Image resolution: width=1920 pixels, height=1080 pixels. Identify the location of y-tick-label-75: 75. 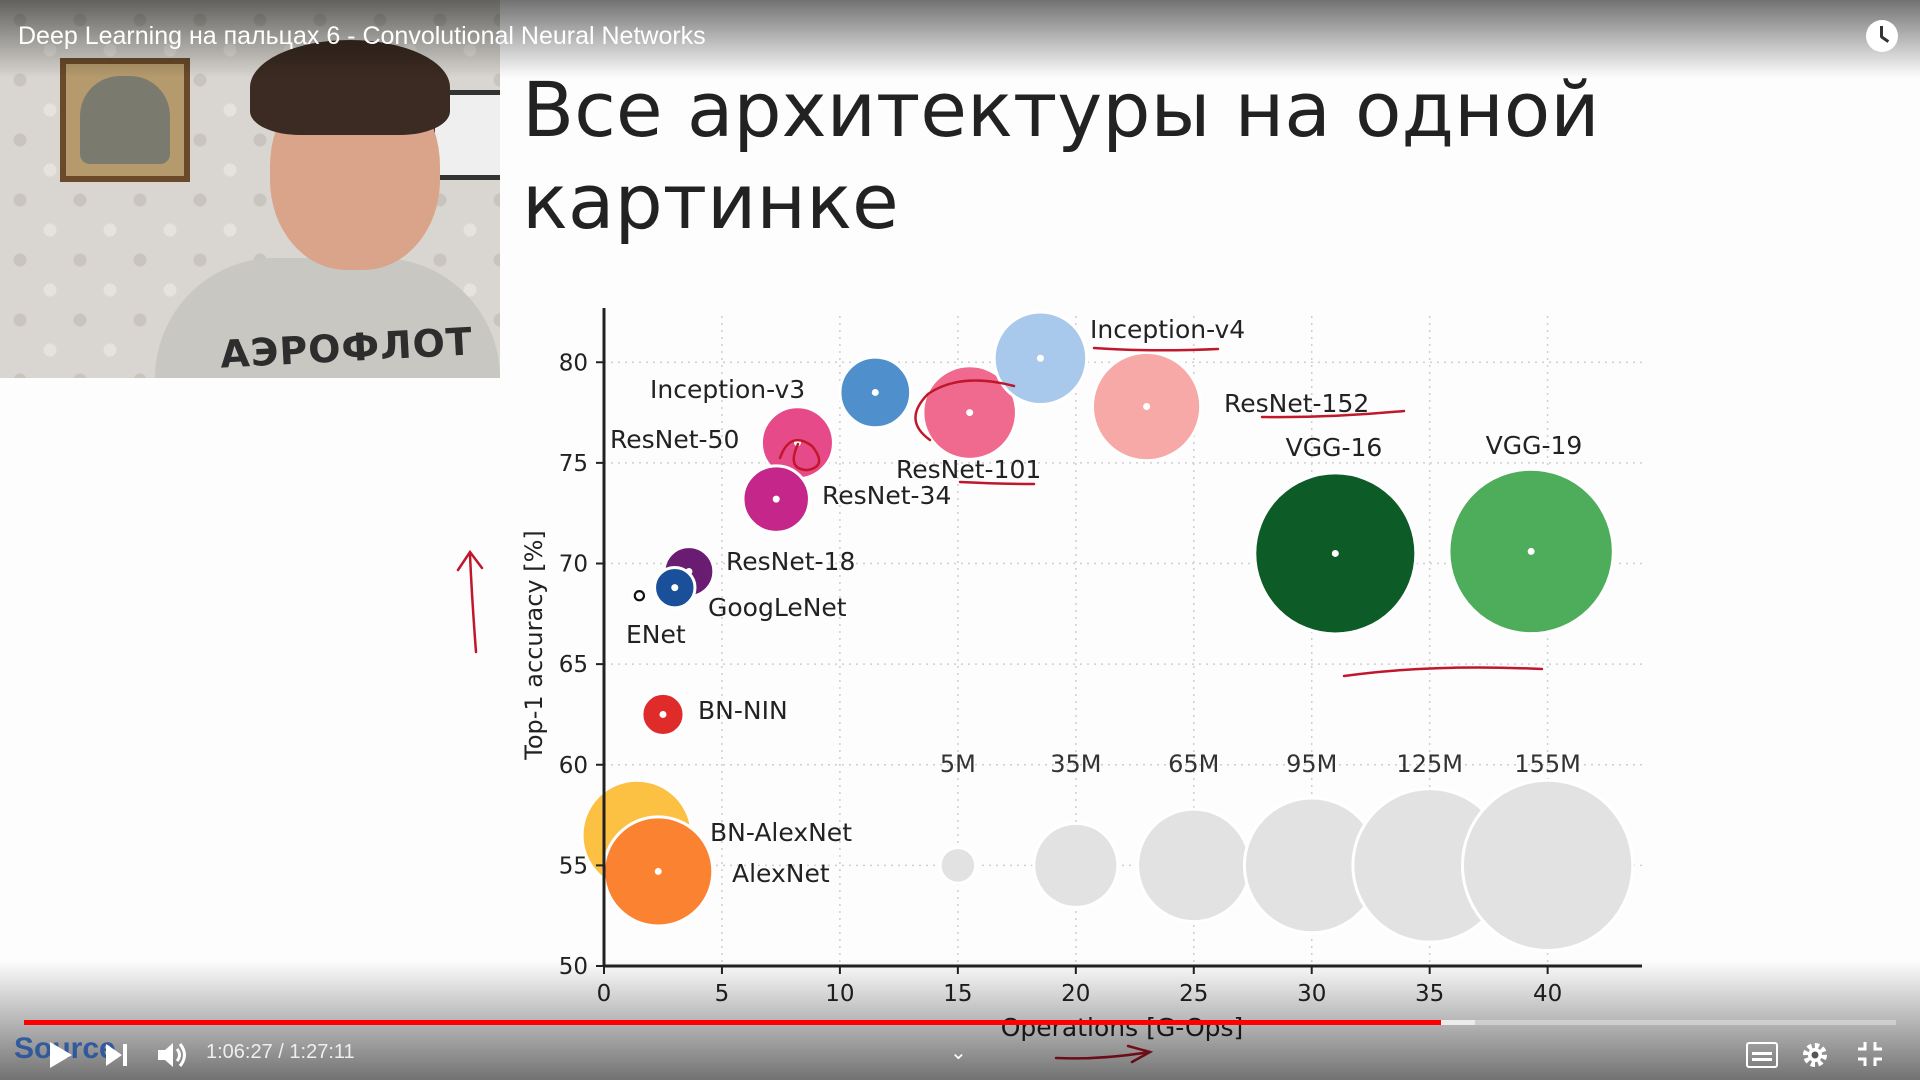
(573, 464).